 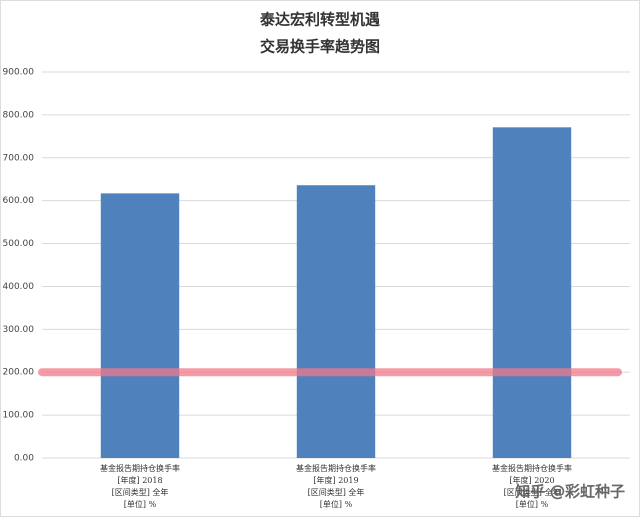 What do you see at coordinates (24, 459) in the screenshot?
I see `y-tick-label: 0.00` at bounding box center [24, 459].